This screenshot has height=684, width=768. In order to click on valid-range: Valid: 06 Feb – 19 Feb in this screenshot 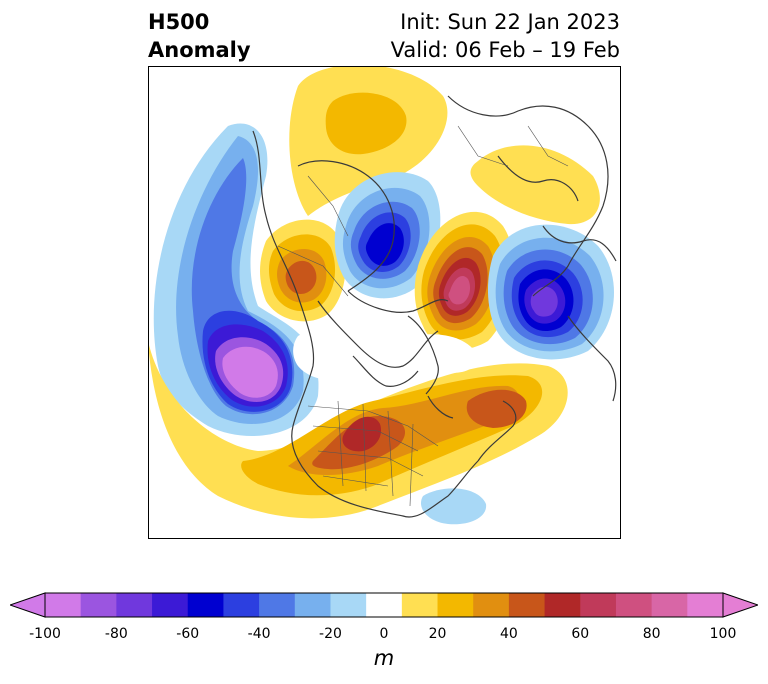, I will do `click(505, 50)`.